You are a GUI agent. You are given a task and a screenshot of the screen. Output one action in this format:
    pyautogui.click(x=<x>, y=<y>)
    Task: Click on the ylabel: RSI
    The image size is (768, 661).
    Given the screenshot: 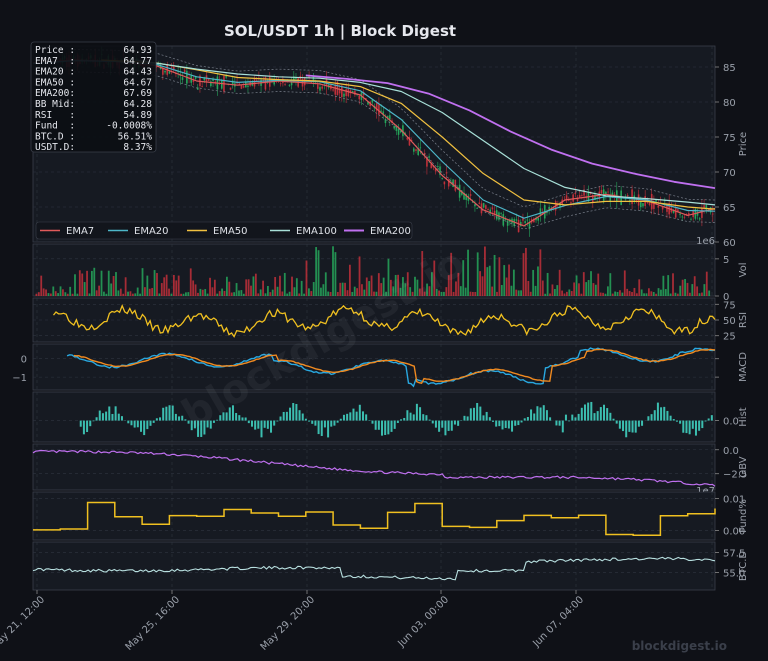 What is the action you would take?
    pyautogui.click(x=743, y=320)
    